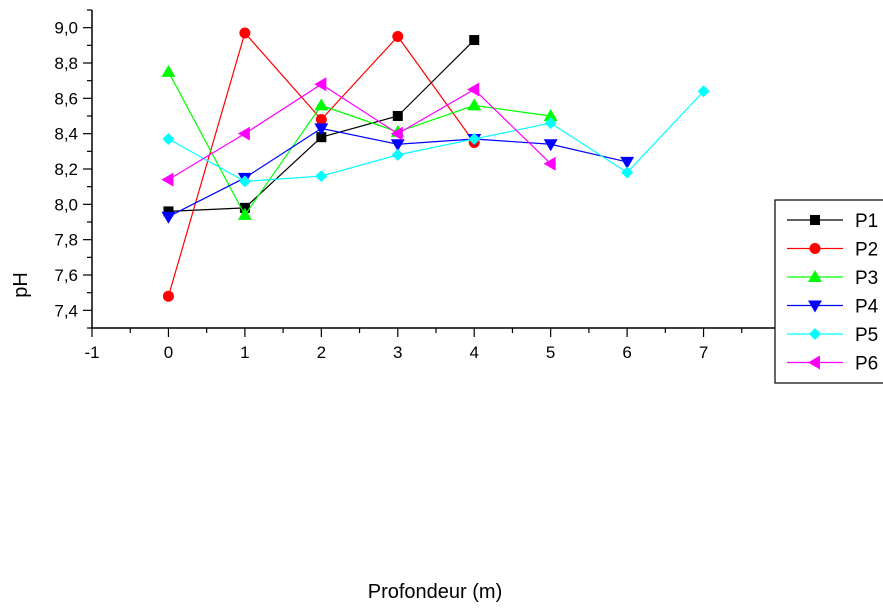 Image resolution: width=883 pixels, height=610 pixels. I want to click on legend-marker-p1, so click(815, 220).